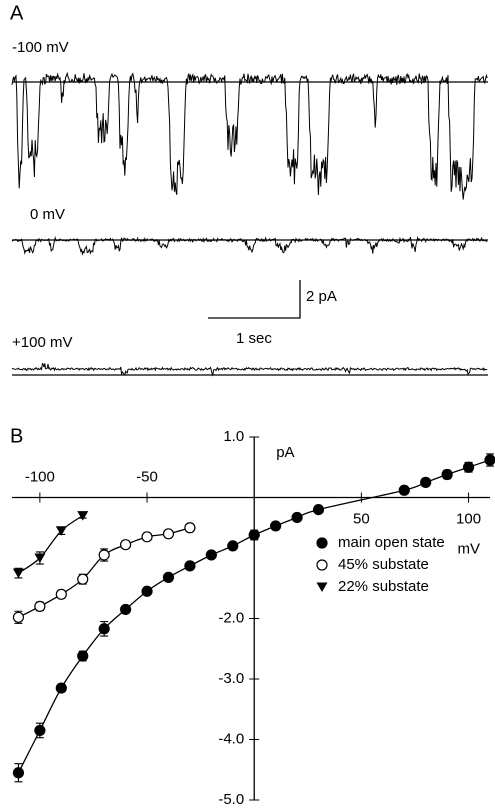 The height and width of the screenshot is (809, 495). Describe the element at coordinates (361, 518) in the screenshot. I see `x-tick-label: 50` at that location.